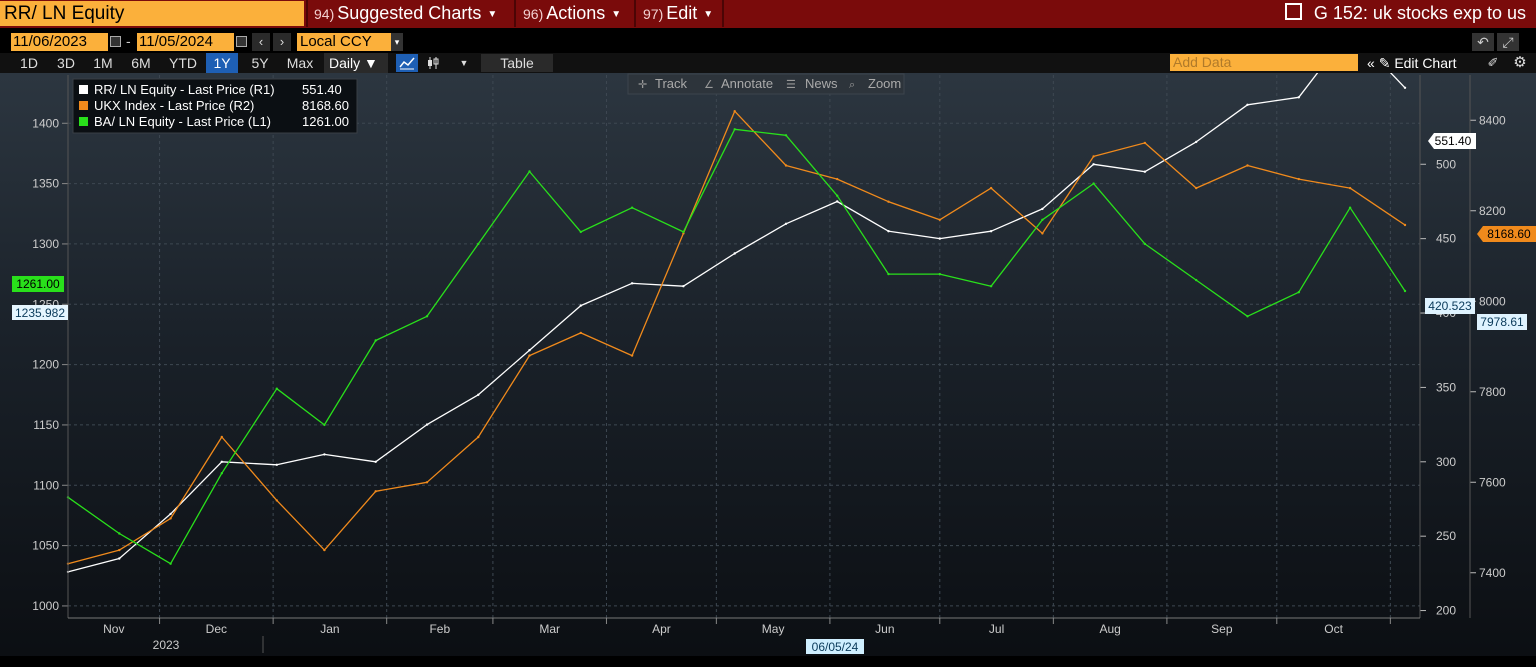 The width and height of the screenshot is (1536, 667). I want to click on x-tick-label: Sep, so click(1222, 629).